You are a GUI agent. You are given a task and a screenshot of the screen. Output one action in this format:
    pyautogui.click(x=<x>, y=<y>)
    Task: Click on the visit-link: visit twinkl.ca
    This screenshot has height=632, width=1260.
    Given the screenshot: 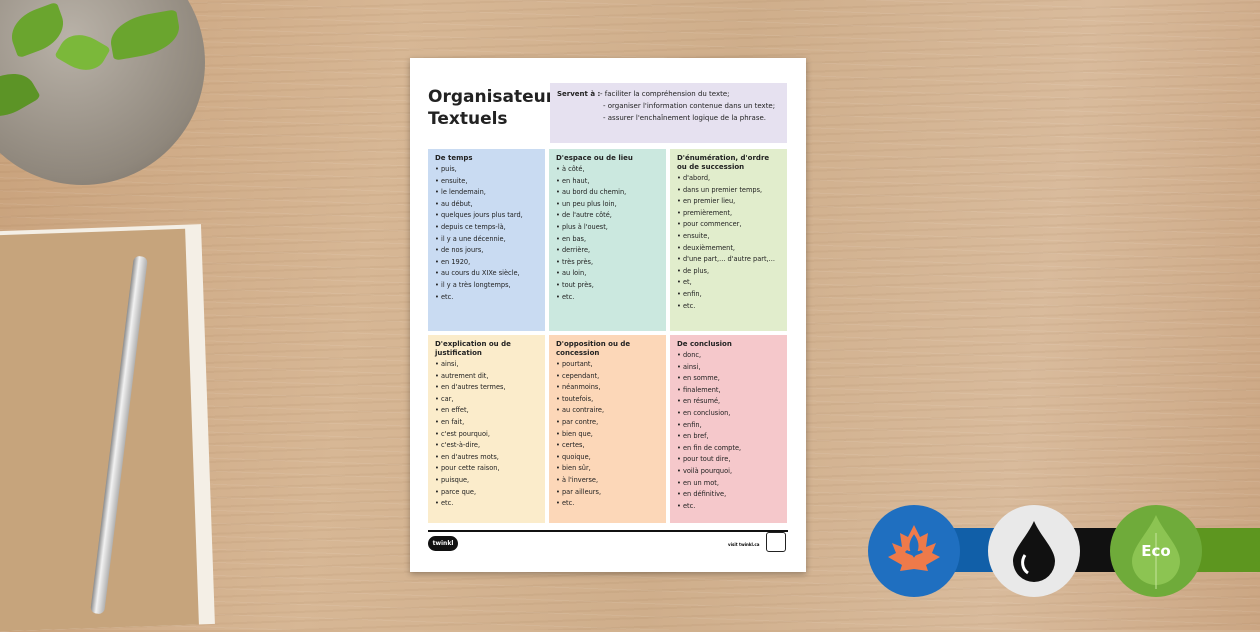 What is the action you would take?
    pyautogui.click(x=744, y=544)
    